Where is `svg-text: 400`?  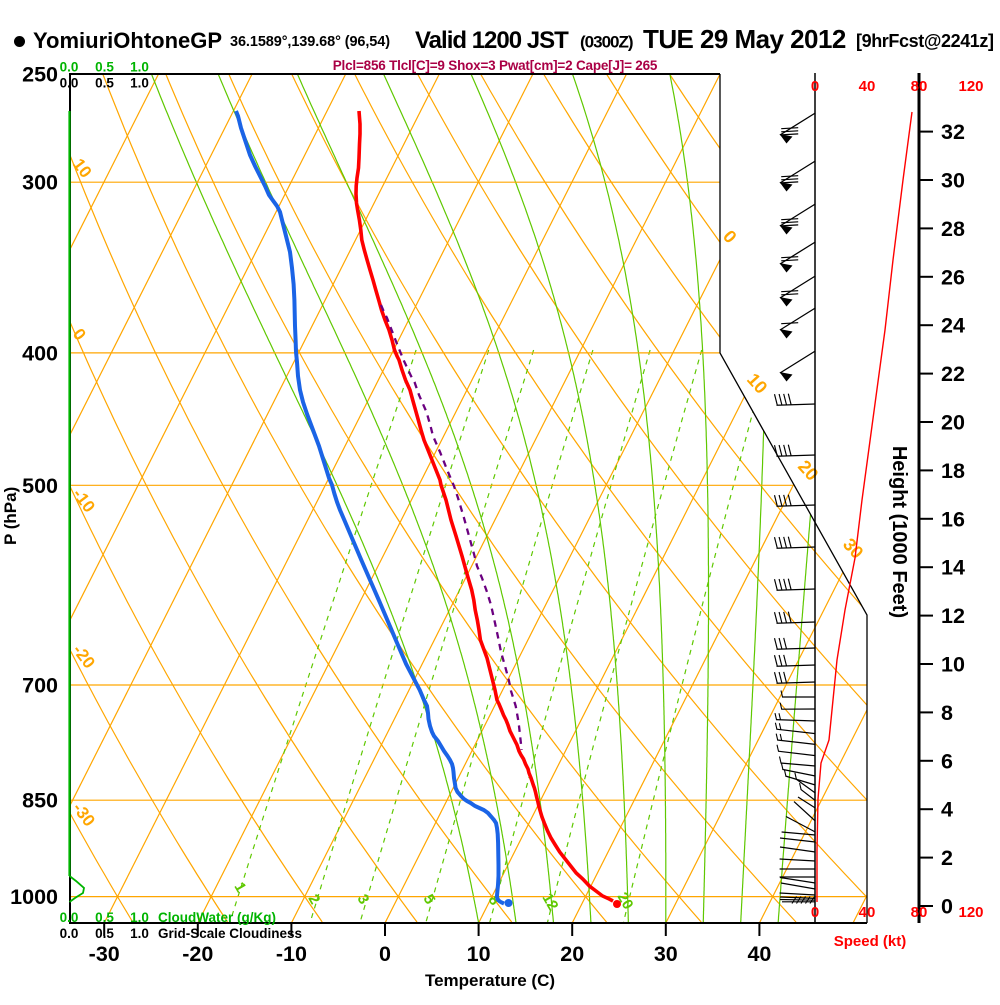 svg-text: 400 is located at coordinates (40, 353).